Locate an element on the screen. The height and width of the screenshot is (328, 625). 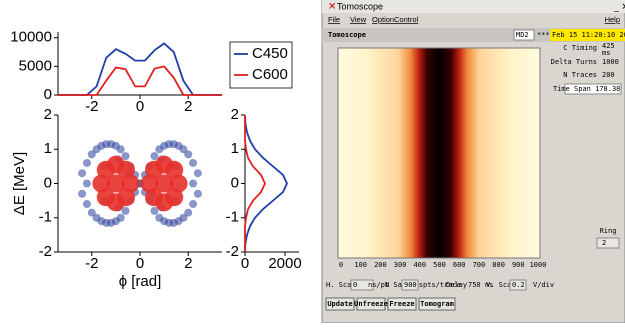
side-ring-value: 2 is located at coordinates (604, 243).